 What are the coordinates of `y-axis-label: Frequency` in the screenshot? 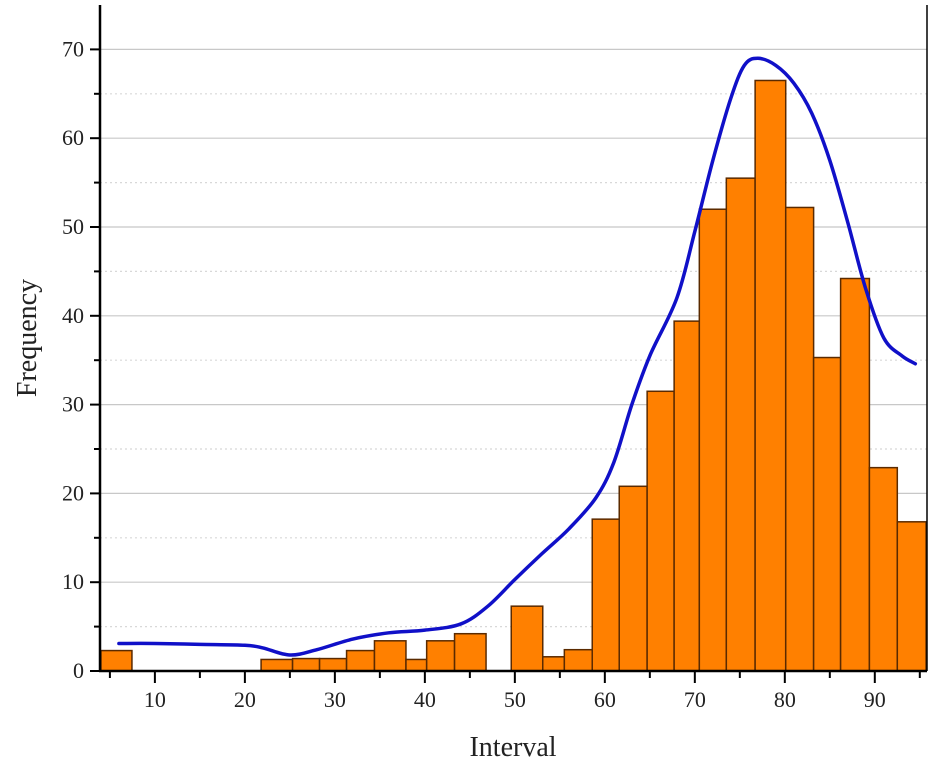 It's located at (27, 338).